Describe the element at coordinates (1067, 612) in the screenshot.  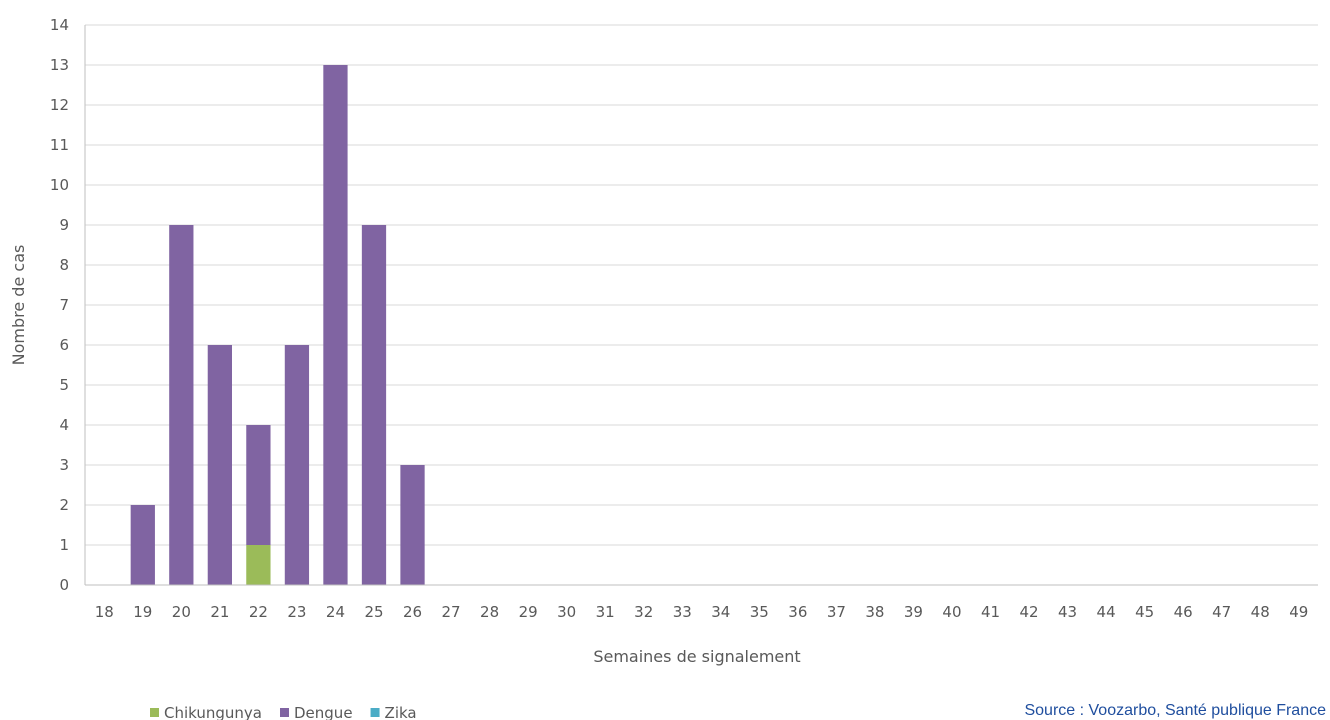
I see `x-tick-label: 43` at that location.